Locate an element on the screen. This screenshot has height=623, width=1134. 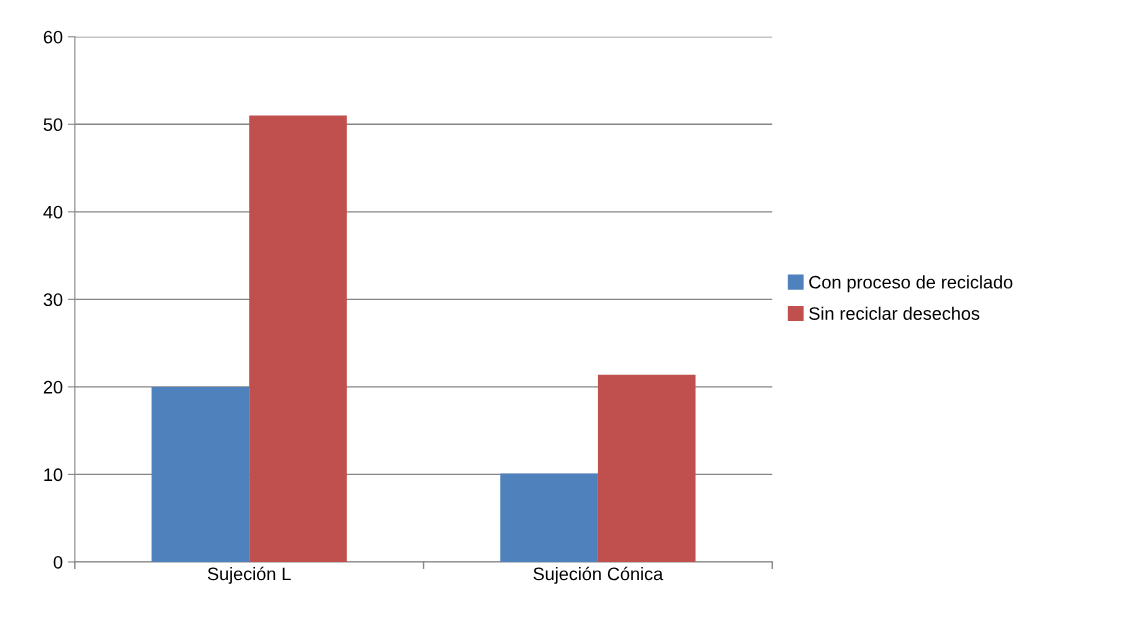
x-tick-label: Sujeción Cónica is located at coordinates (598, 575).